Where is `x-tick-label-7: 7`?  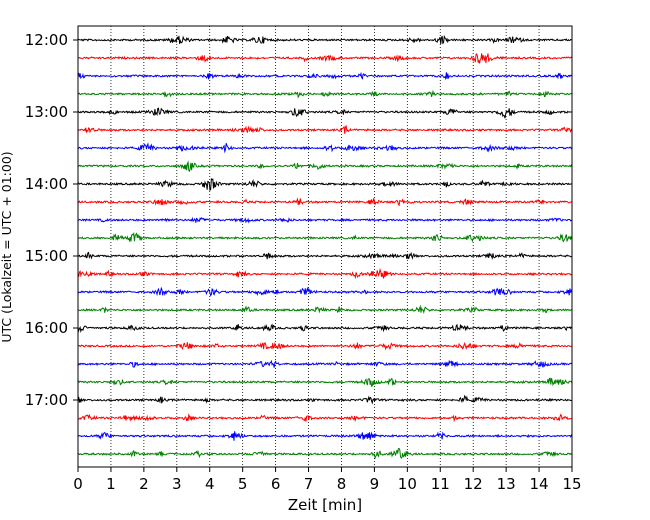 x-tick-label-7: 7 is located at coordinates (309, 484).